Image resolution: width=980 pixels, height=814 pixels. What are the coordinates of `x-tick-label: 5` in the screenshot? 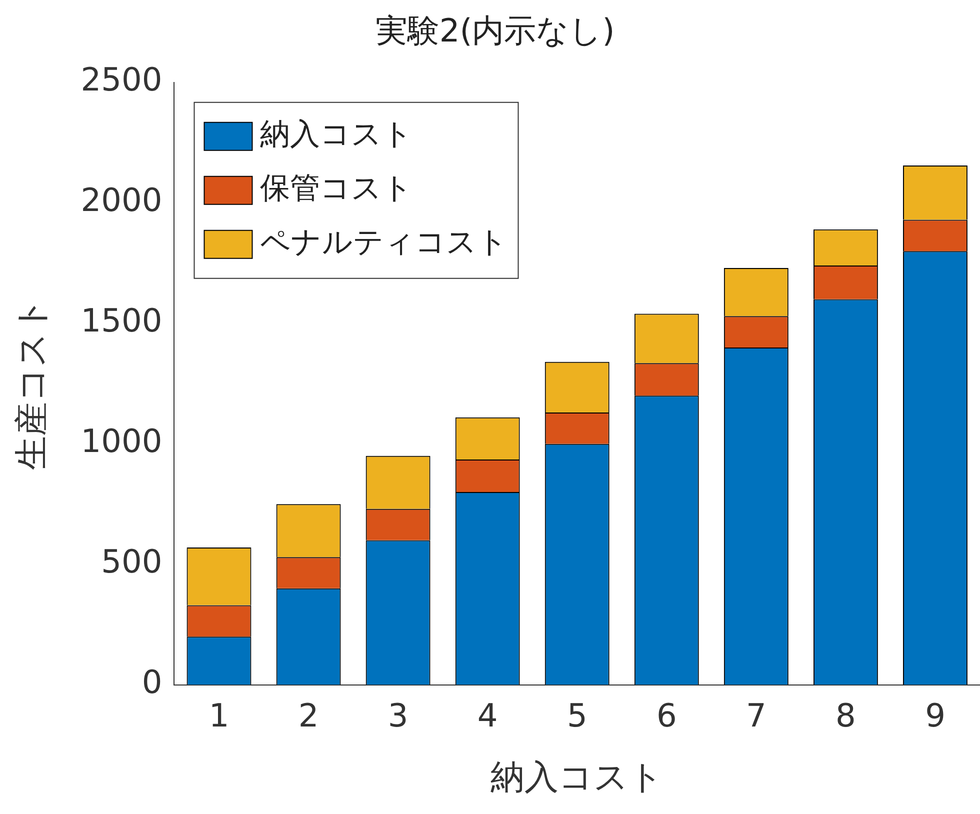 It's located at (577, 715).